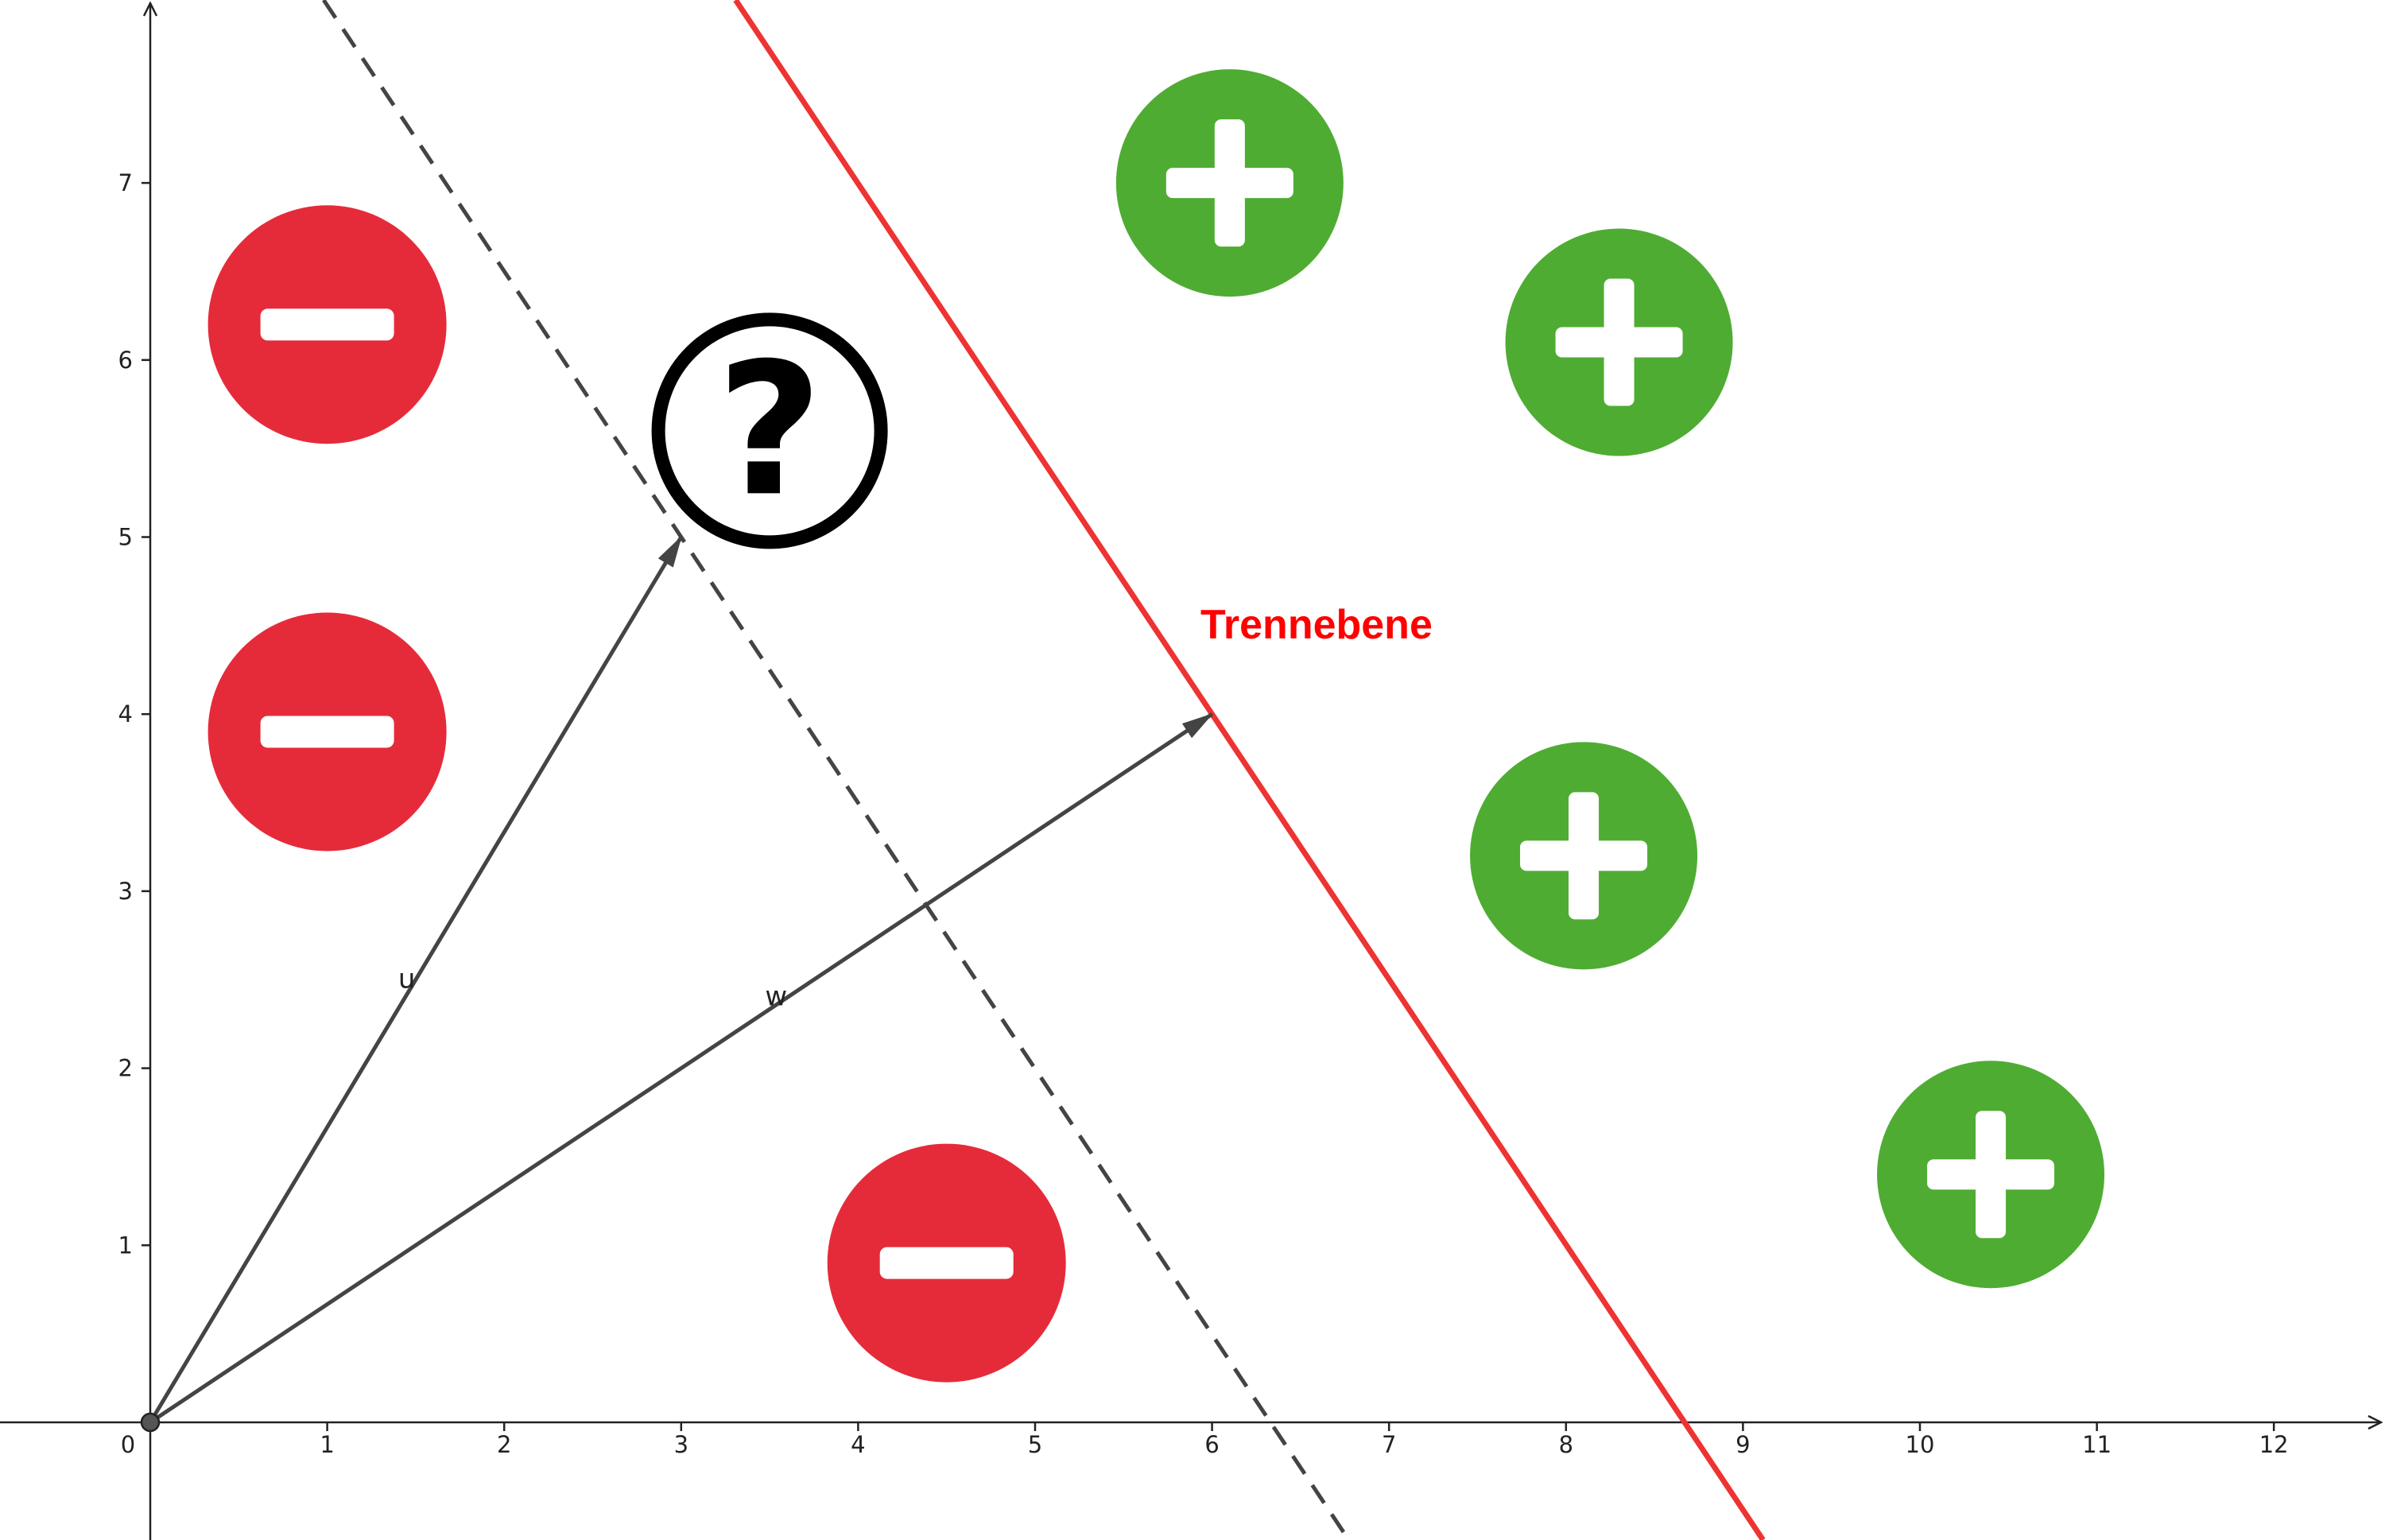 The width and height of the screenshot is (2385, 1540). Describe the element at coordinates (1920, 1444) in the screenshot. I see `x-tick-label: 10` at that location.